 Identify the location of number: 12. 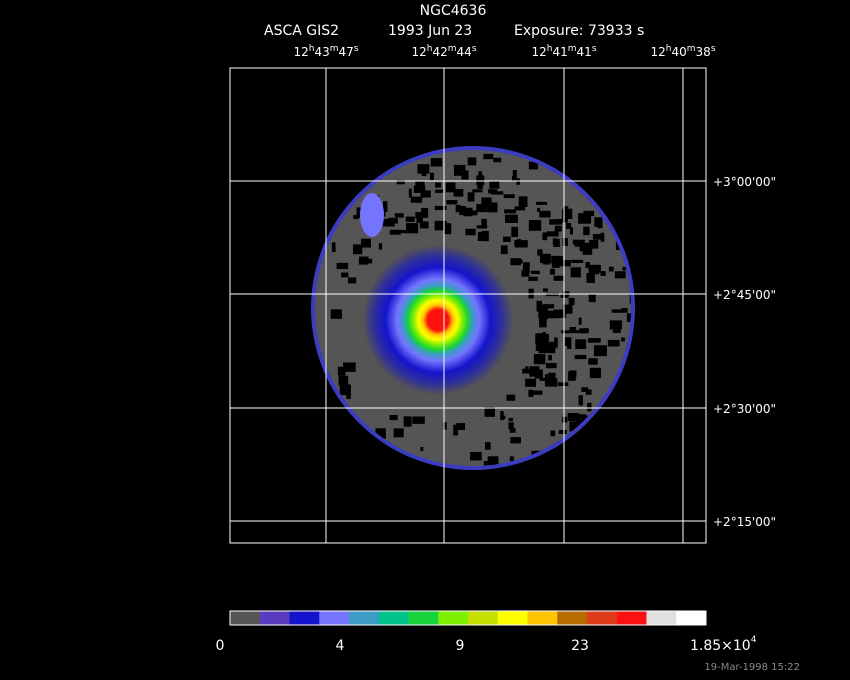
(657, 52).